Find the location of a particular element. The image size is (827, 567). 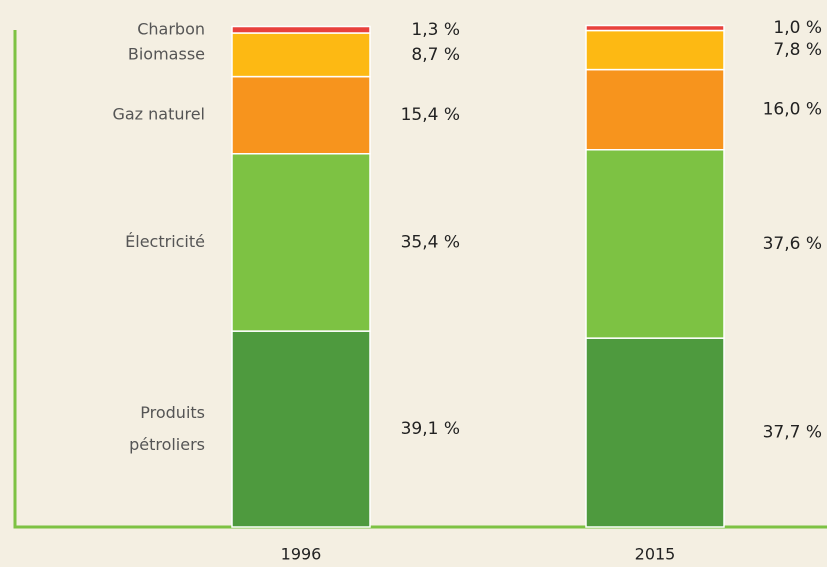

value-label: 15,4 % is located at coordinates (430, 115).